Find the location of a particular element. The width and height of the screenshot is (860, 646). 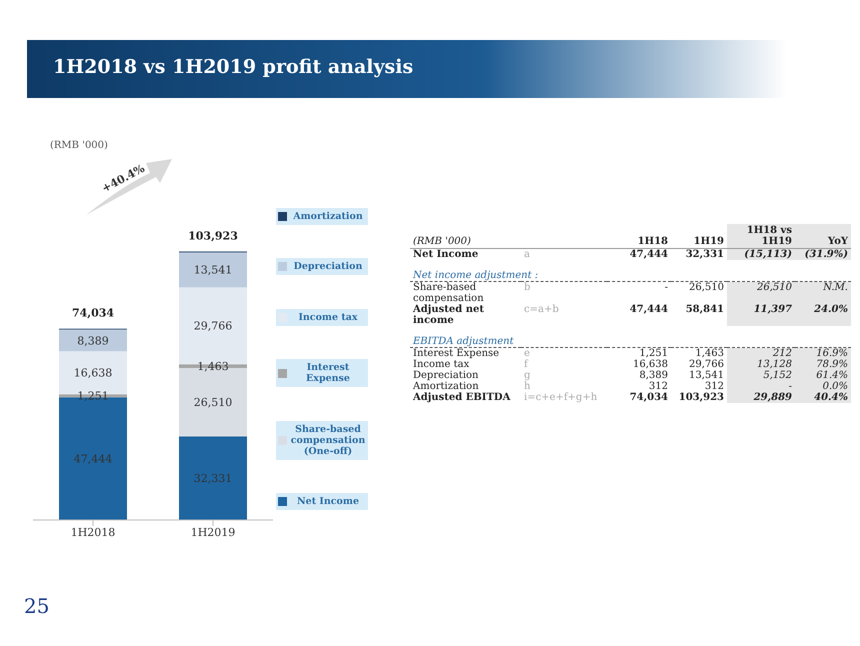

text: 40.4% is located at coordinates (831, 397).